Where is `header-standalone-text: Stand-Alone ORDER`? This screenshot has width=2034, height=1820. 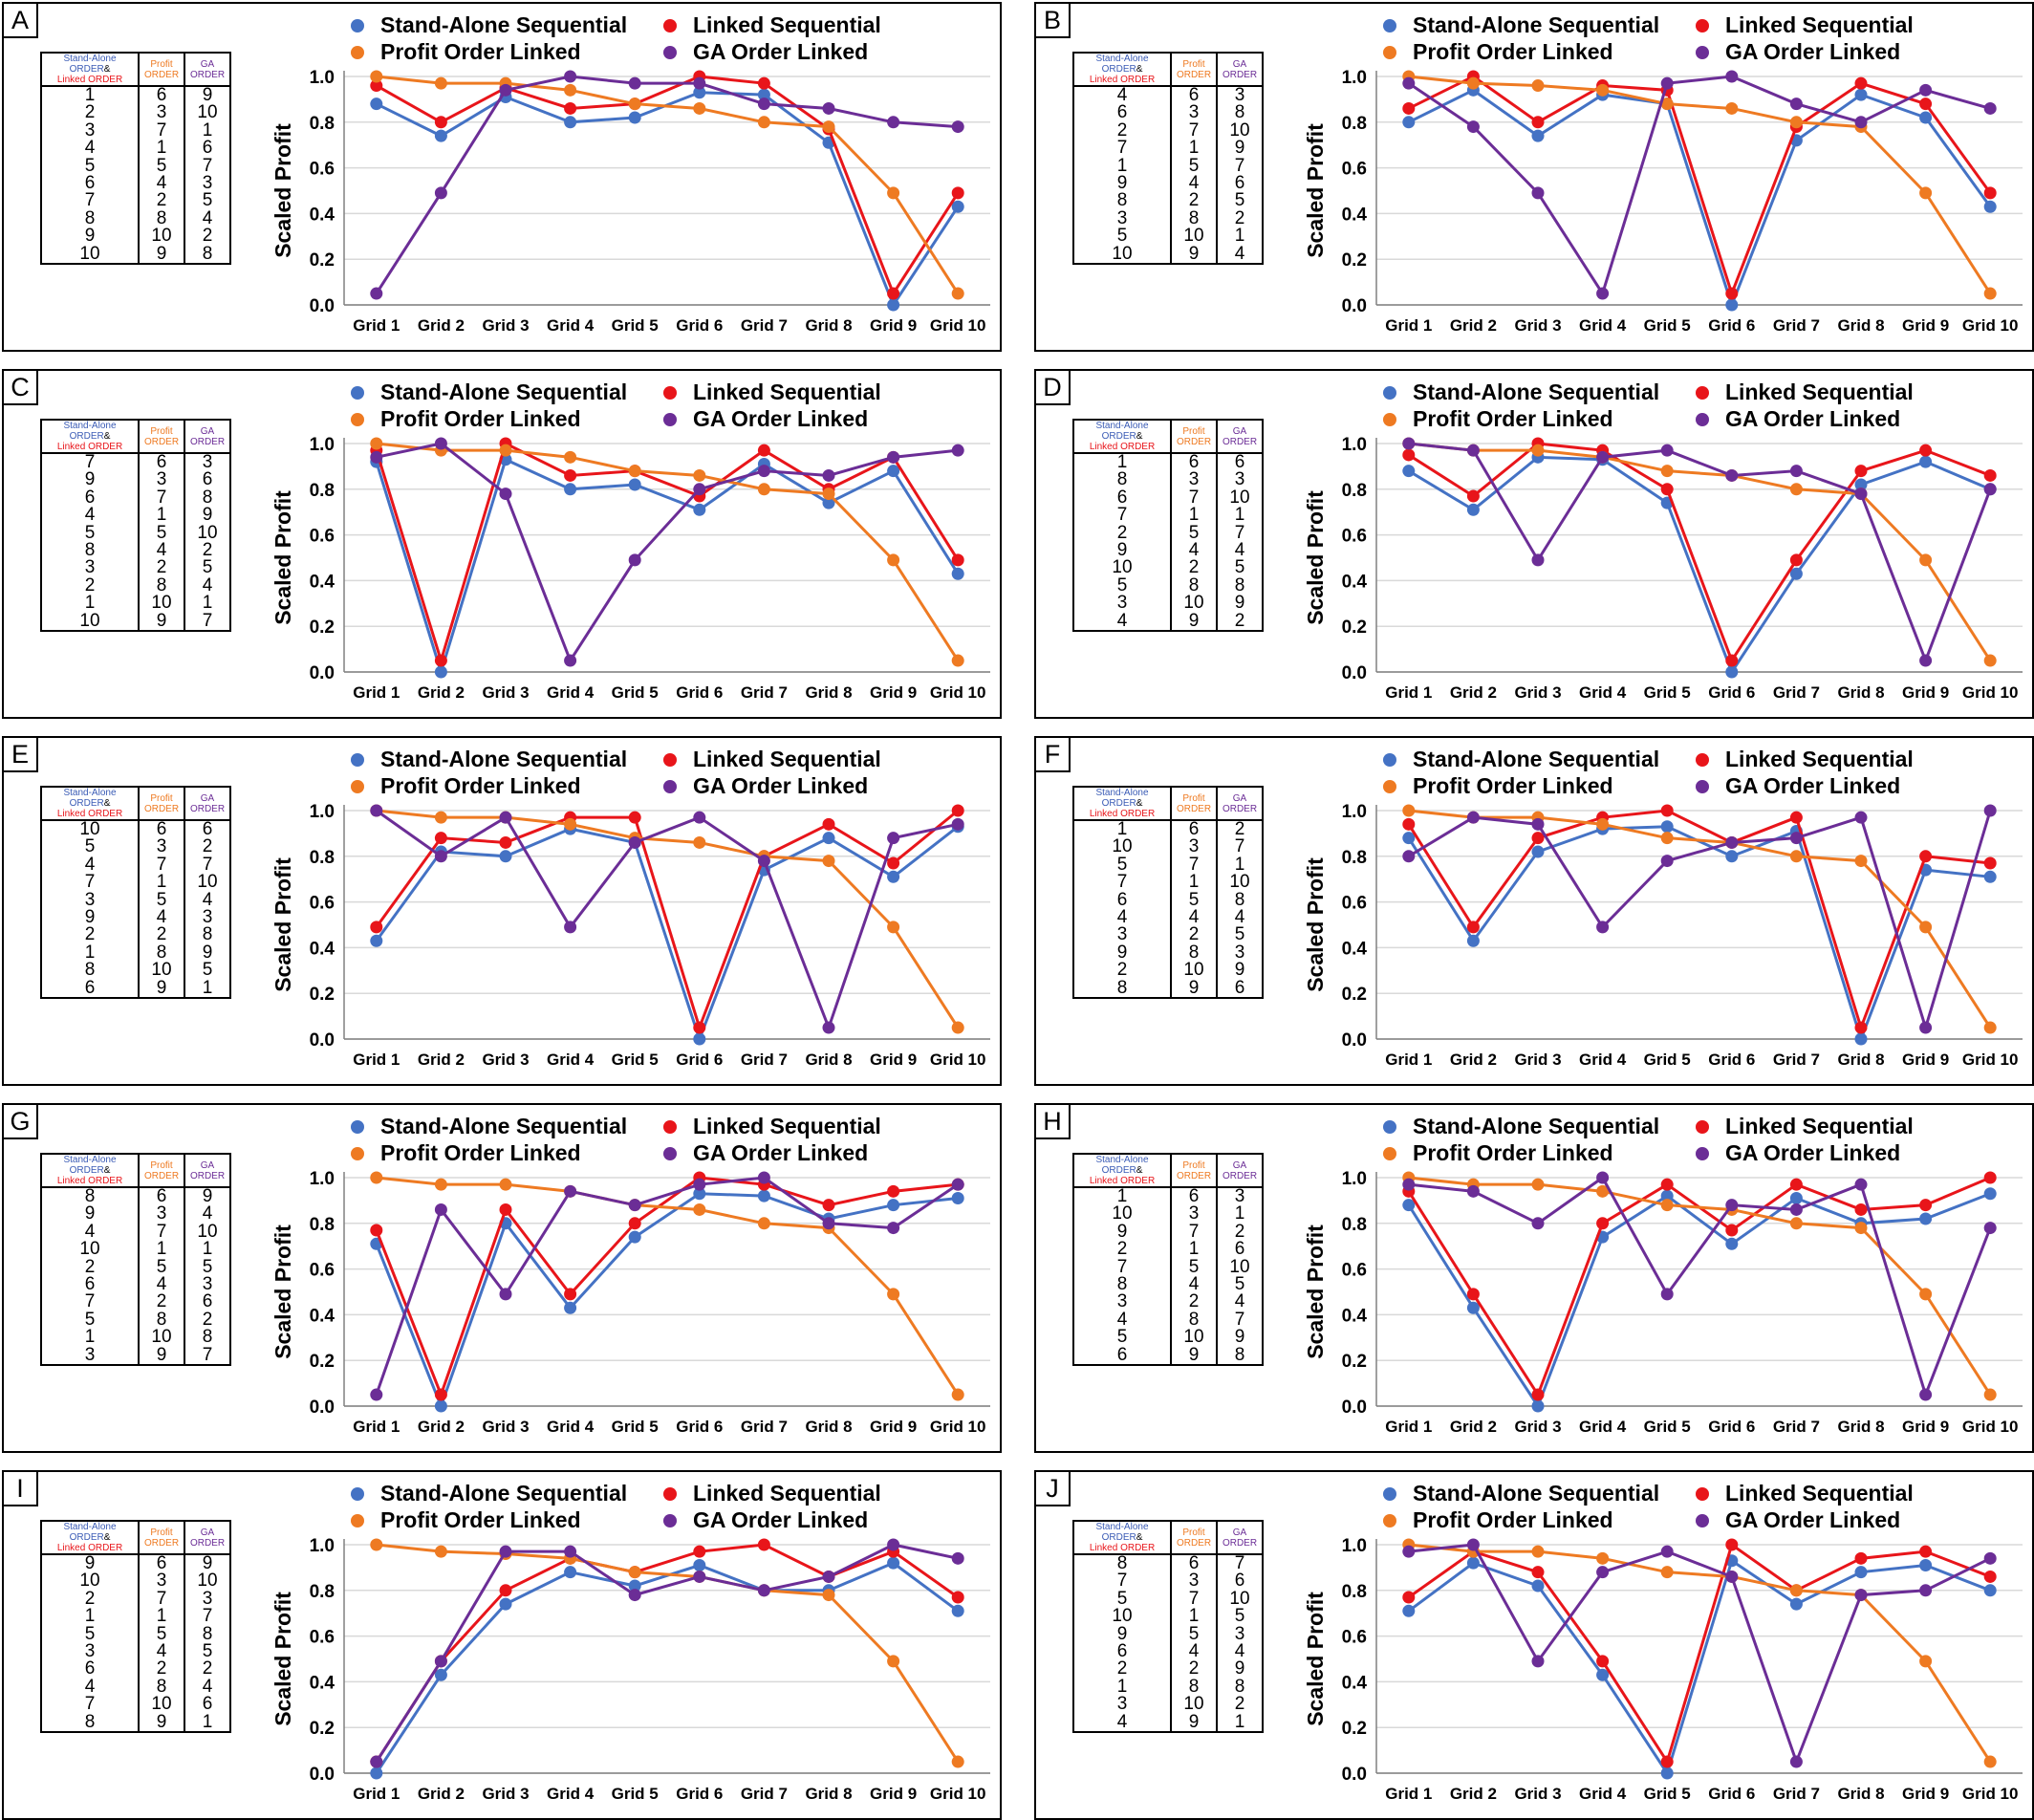
header-standalone-text: Stand-Alone ORDER is located at coordinates (1122, 1533).